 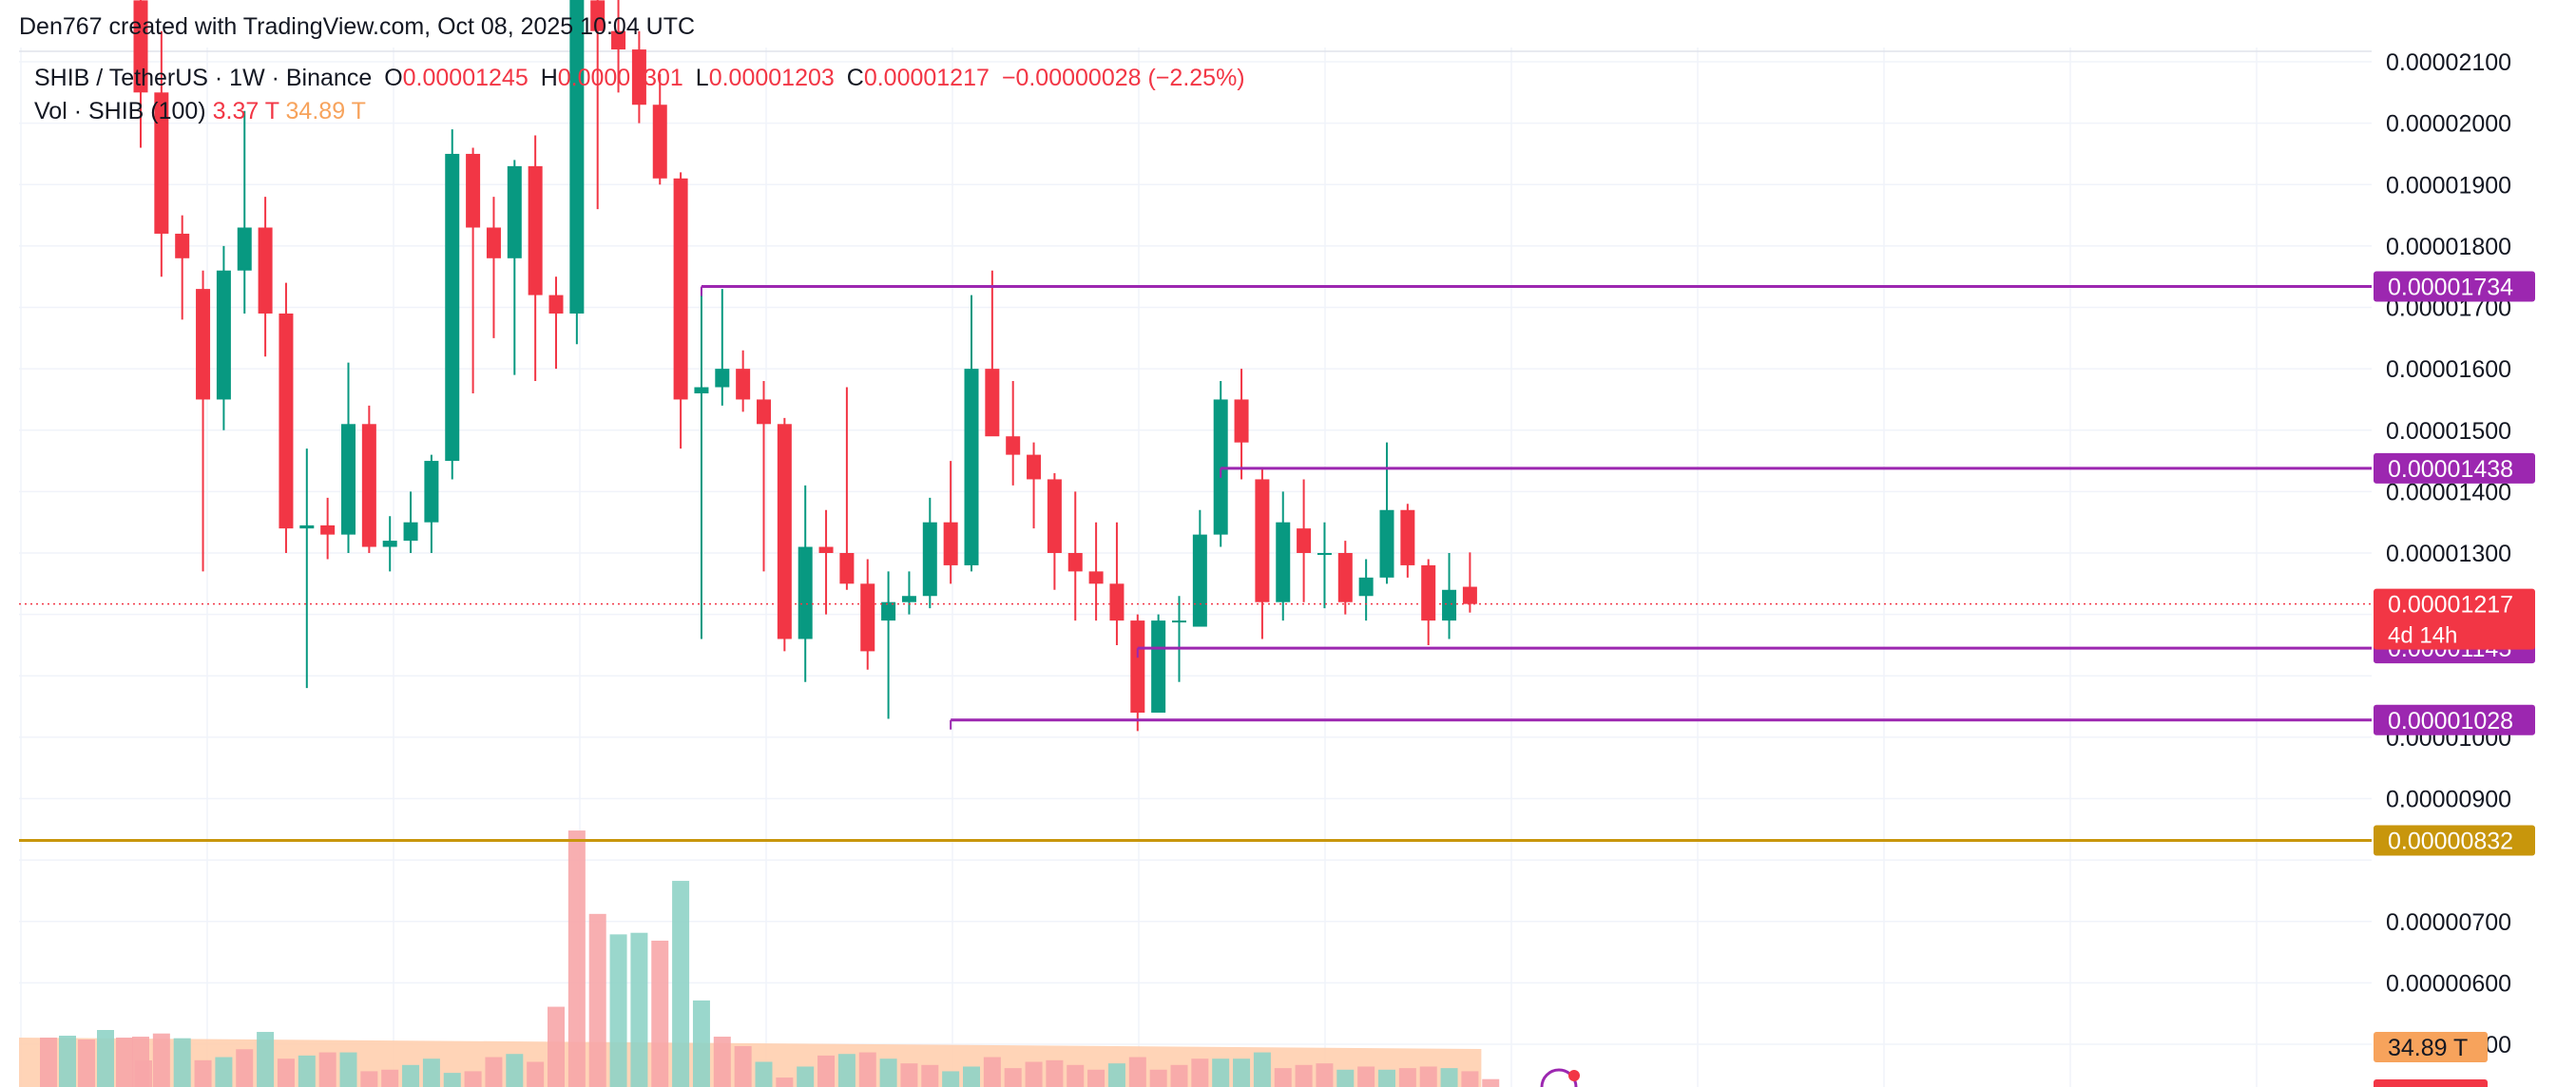 What do you see at coordinates (2448, 554) in the screenshot?
I see `y-tick-label: 0.00001300` at bounding box center [2448, 554].